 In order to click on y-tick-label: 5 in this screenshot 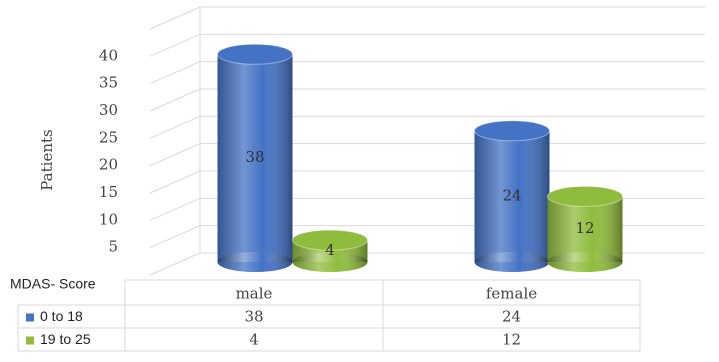, I will do `click(113, 247)`.